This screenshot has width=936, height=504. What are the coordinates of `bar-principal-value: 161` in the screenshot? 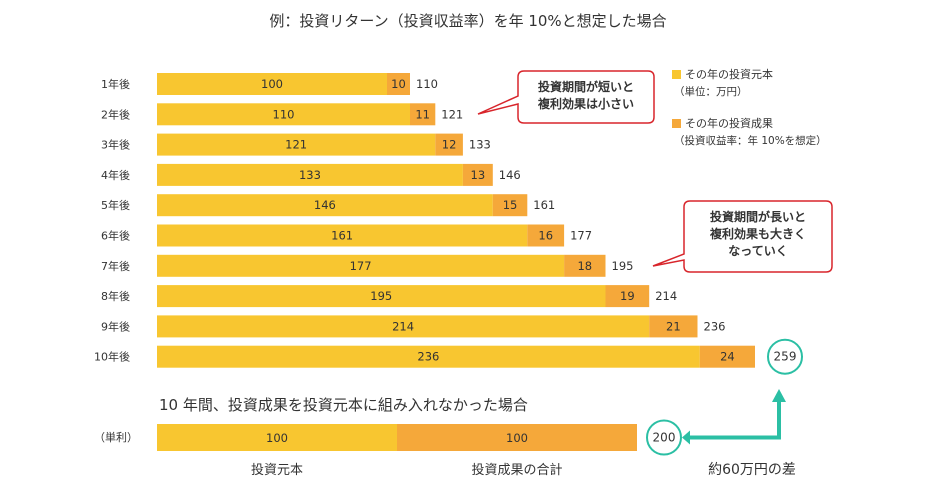 It's located at (342, 236).